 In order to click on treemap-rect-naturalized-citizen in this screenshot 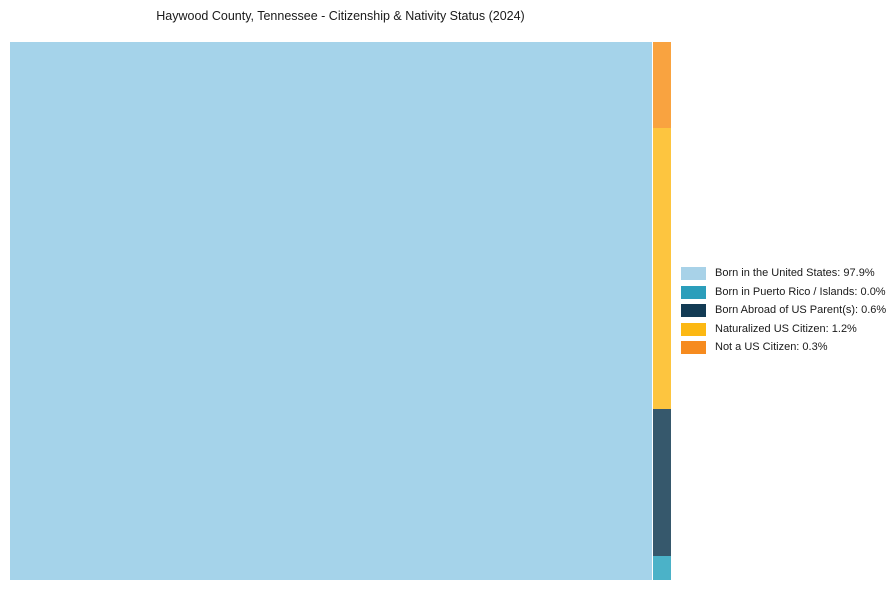, I will do `click(662, 268)`.